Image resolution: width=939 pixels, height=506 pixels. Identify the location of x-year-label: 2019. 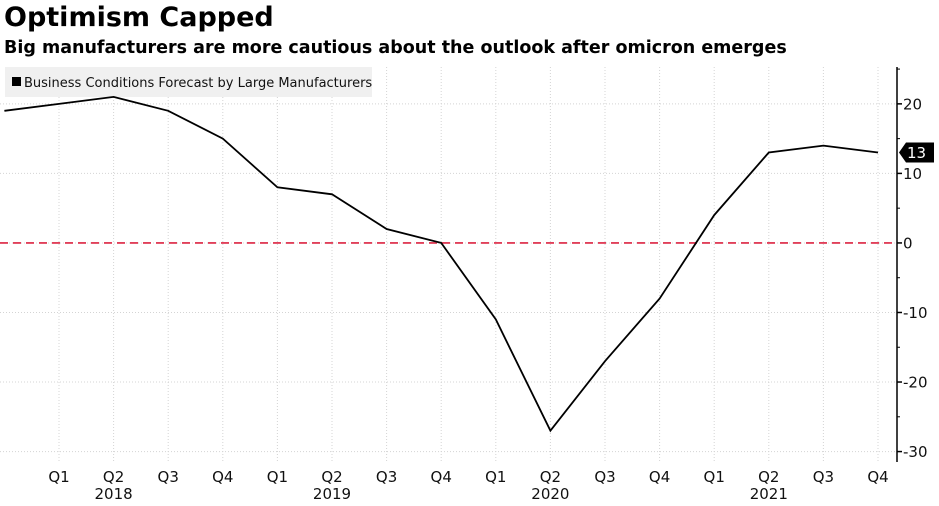
(332, 494).